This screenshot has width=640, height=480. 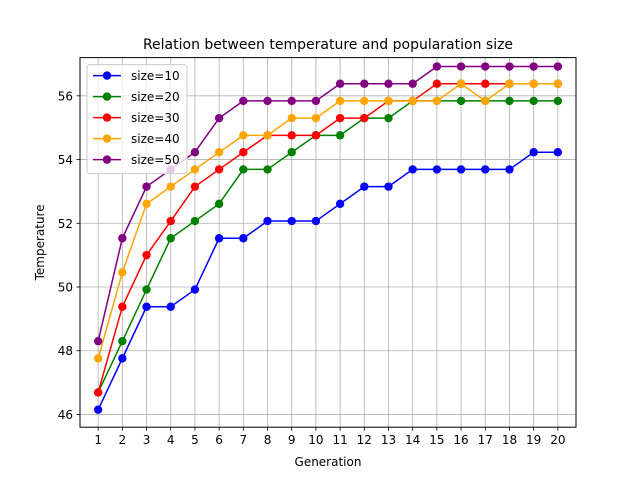 I want to click on legend-item: size=40, so click(x=136, y=139).